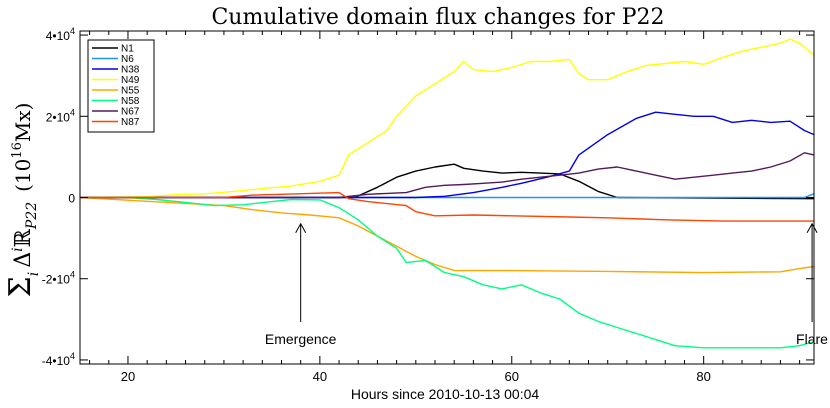  Describe the element at coordinates (447, 181) in the screenshot. I see `series-line-n1` at that location.